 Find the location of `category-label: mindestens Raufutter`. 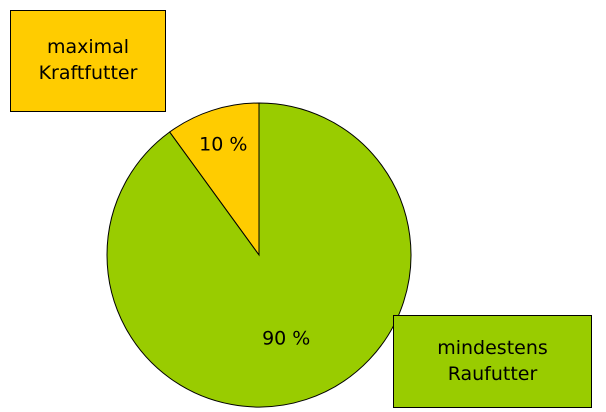

category-label: mindestens Raufutter is located at coordinates (492, 361).